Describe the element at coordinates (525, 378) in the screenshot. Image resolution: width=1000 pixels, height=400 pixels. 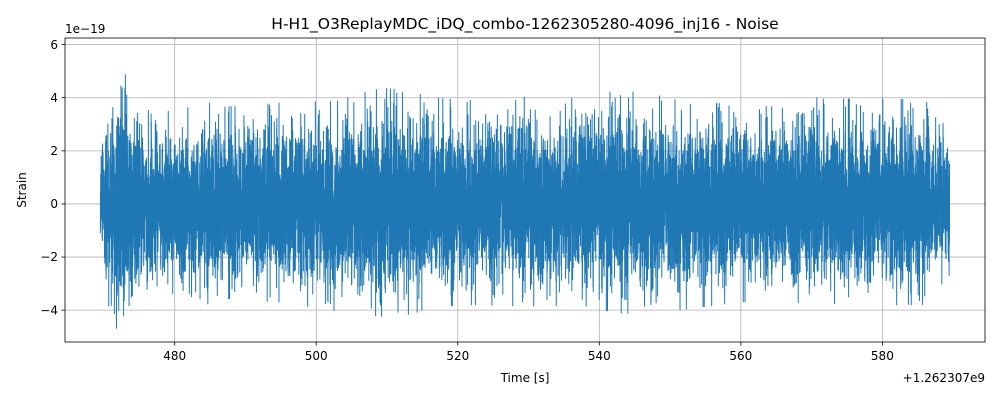
I see `x-axis-label: Time [s]` at that location.